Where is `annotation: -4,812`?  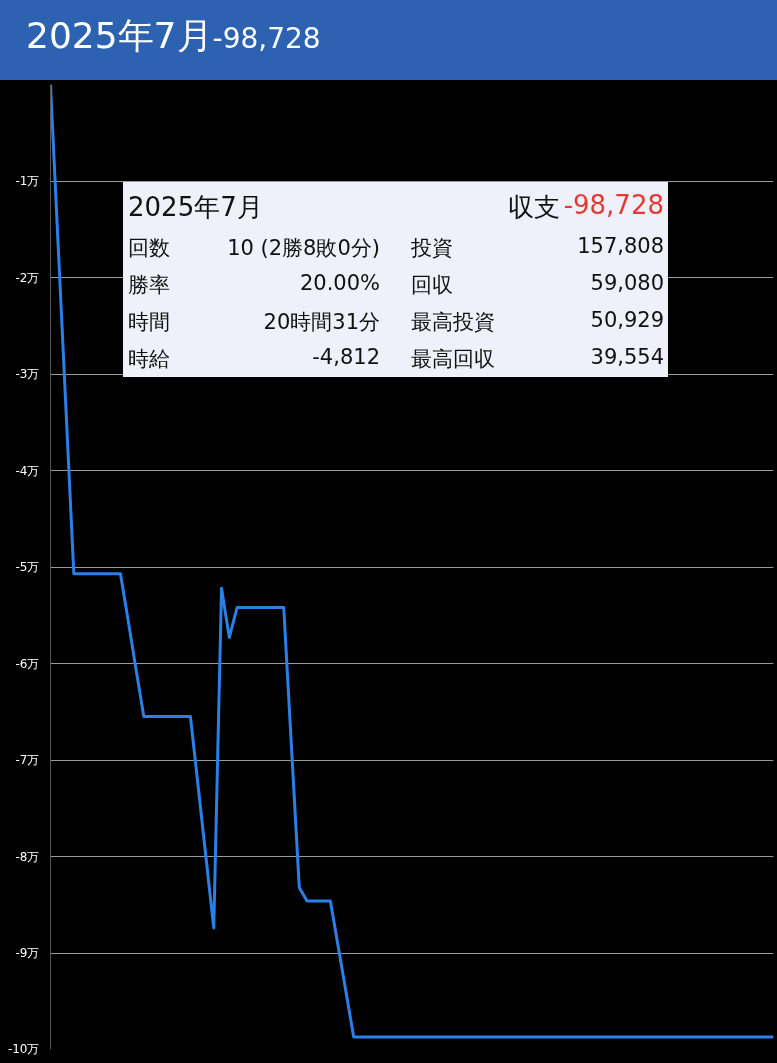 annotation: -4,812 is located at coordinates (346, 357).